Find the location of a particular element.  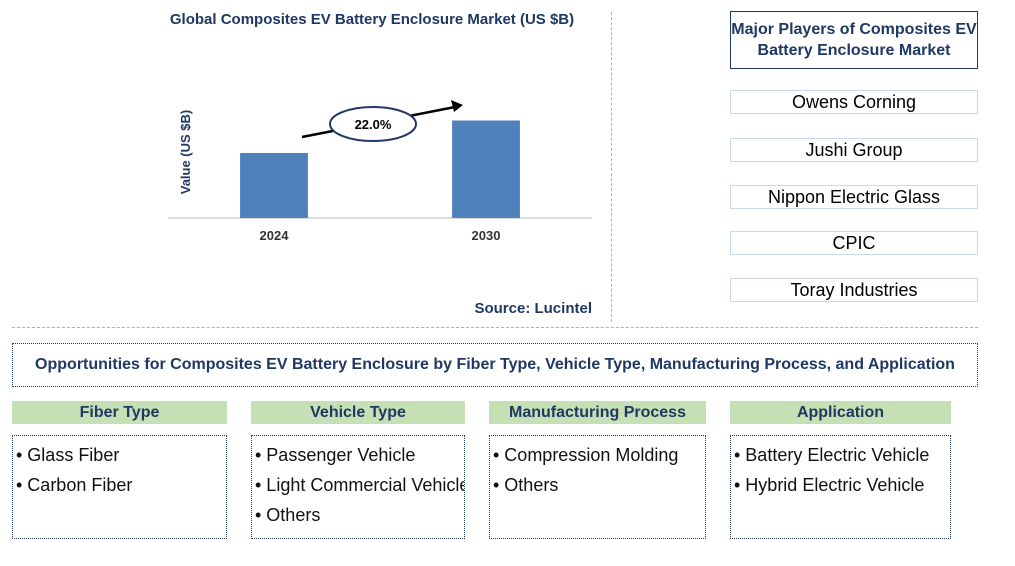

player: Toray Industries is located at coordinates (854, 290).